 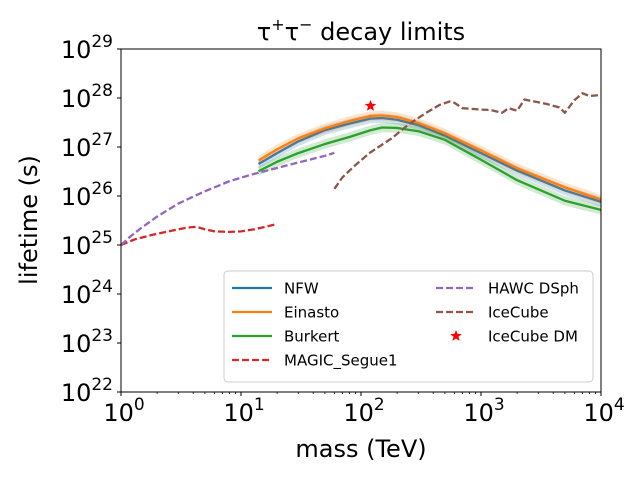 What do you see at coordinates (228, 198) in the screenshot?
I see `series-line-hawc-dsph` at bounding box center [228, 198].